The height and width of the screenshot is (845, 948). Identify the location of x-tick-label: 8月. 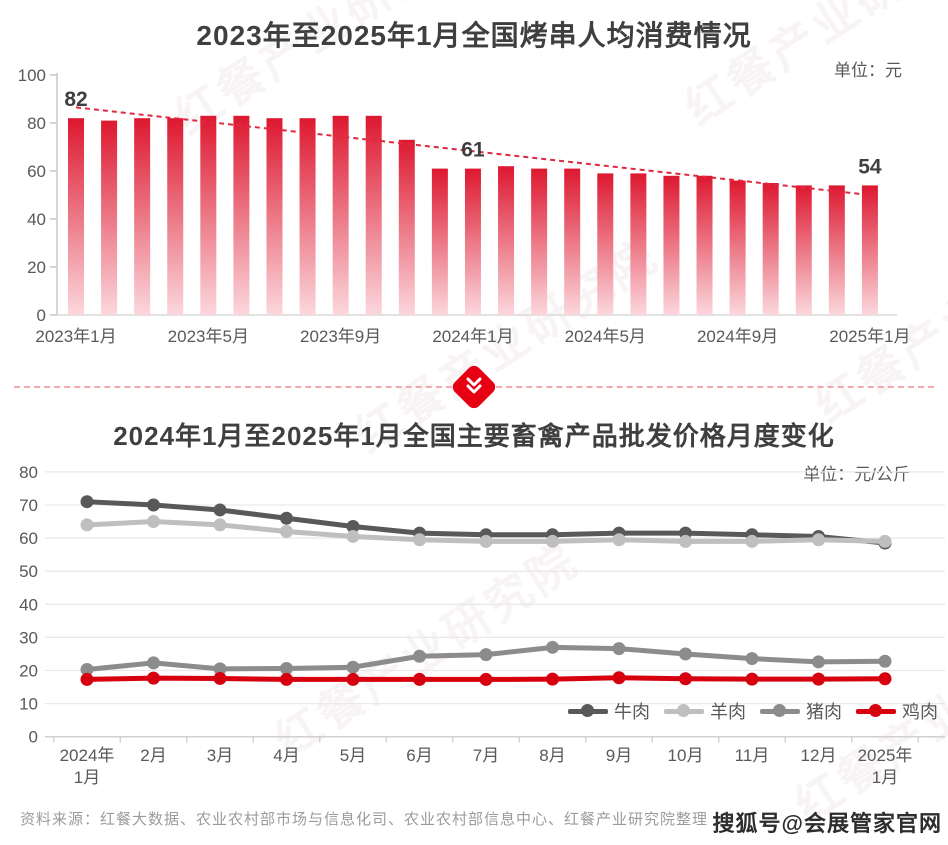
(552, 755).